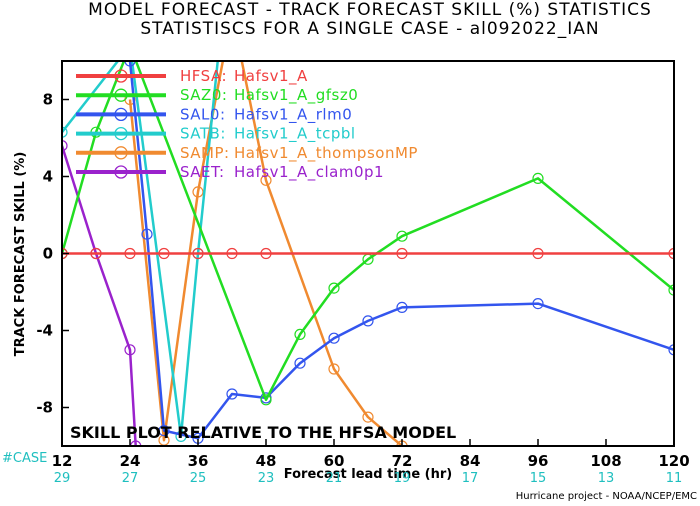  Describe the element at coordinates (48, 100) in the screenshot. I see `y-tick-label: 8` at that location.